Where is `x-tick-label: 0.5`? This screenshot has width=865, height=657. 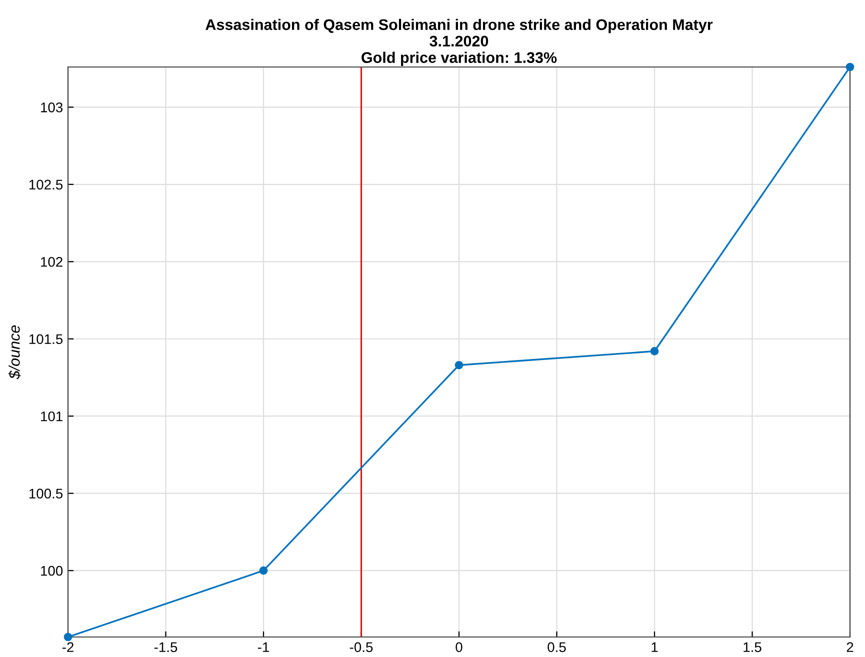
x-tick-label: 0.5 is located at coordinates (557, 647).